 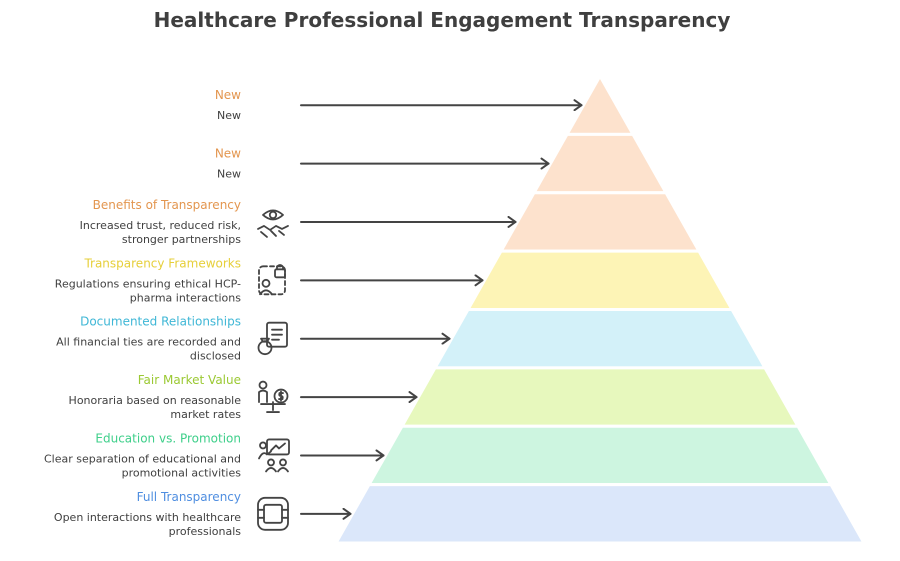 What do you see at coordinates (273, 513) in the screenshot?
I see `window-icon` at bounding box center [273, 513].